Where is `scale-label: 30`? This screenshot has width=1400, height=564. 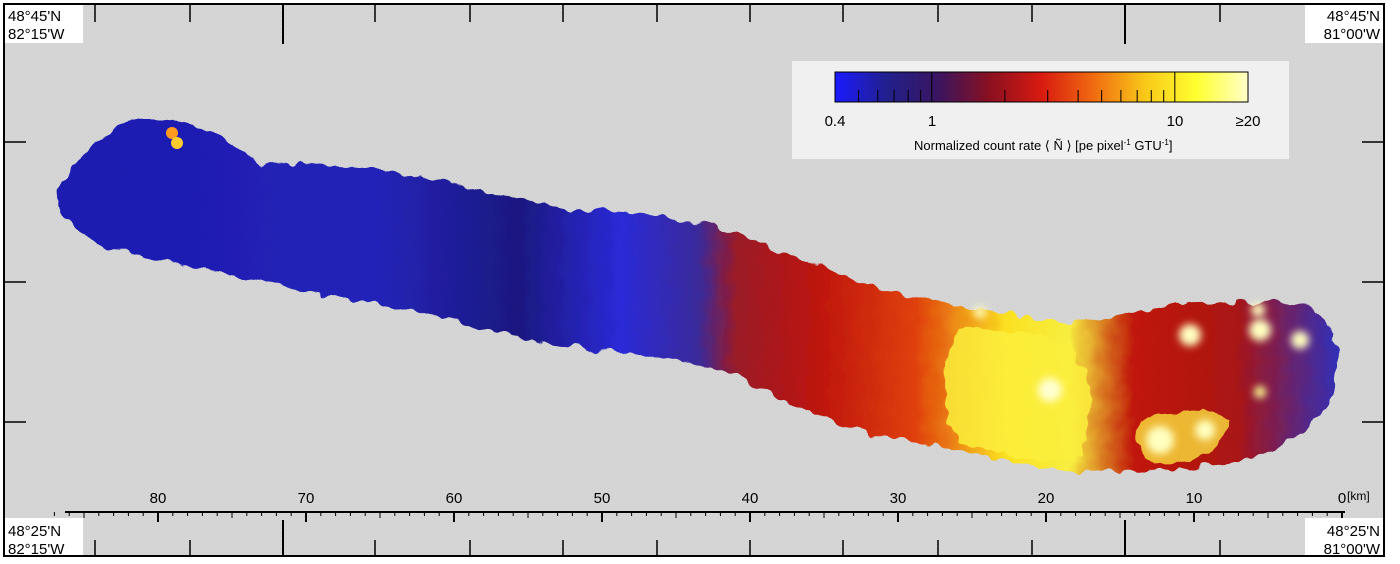
scale-label: 30 is located at coordinates (898, 498).